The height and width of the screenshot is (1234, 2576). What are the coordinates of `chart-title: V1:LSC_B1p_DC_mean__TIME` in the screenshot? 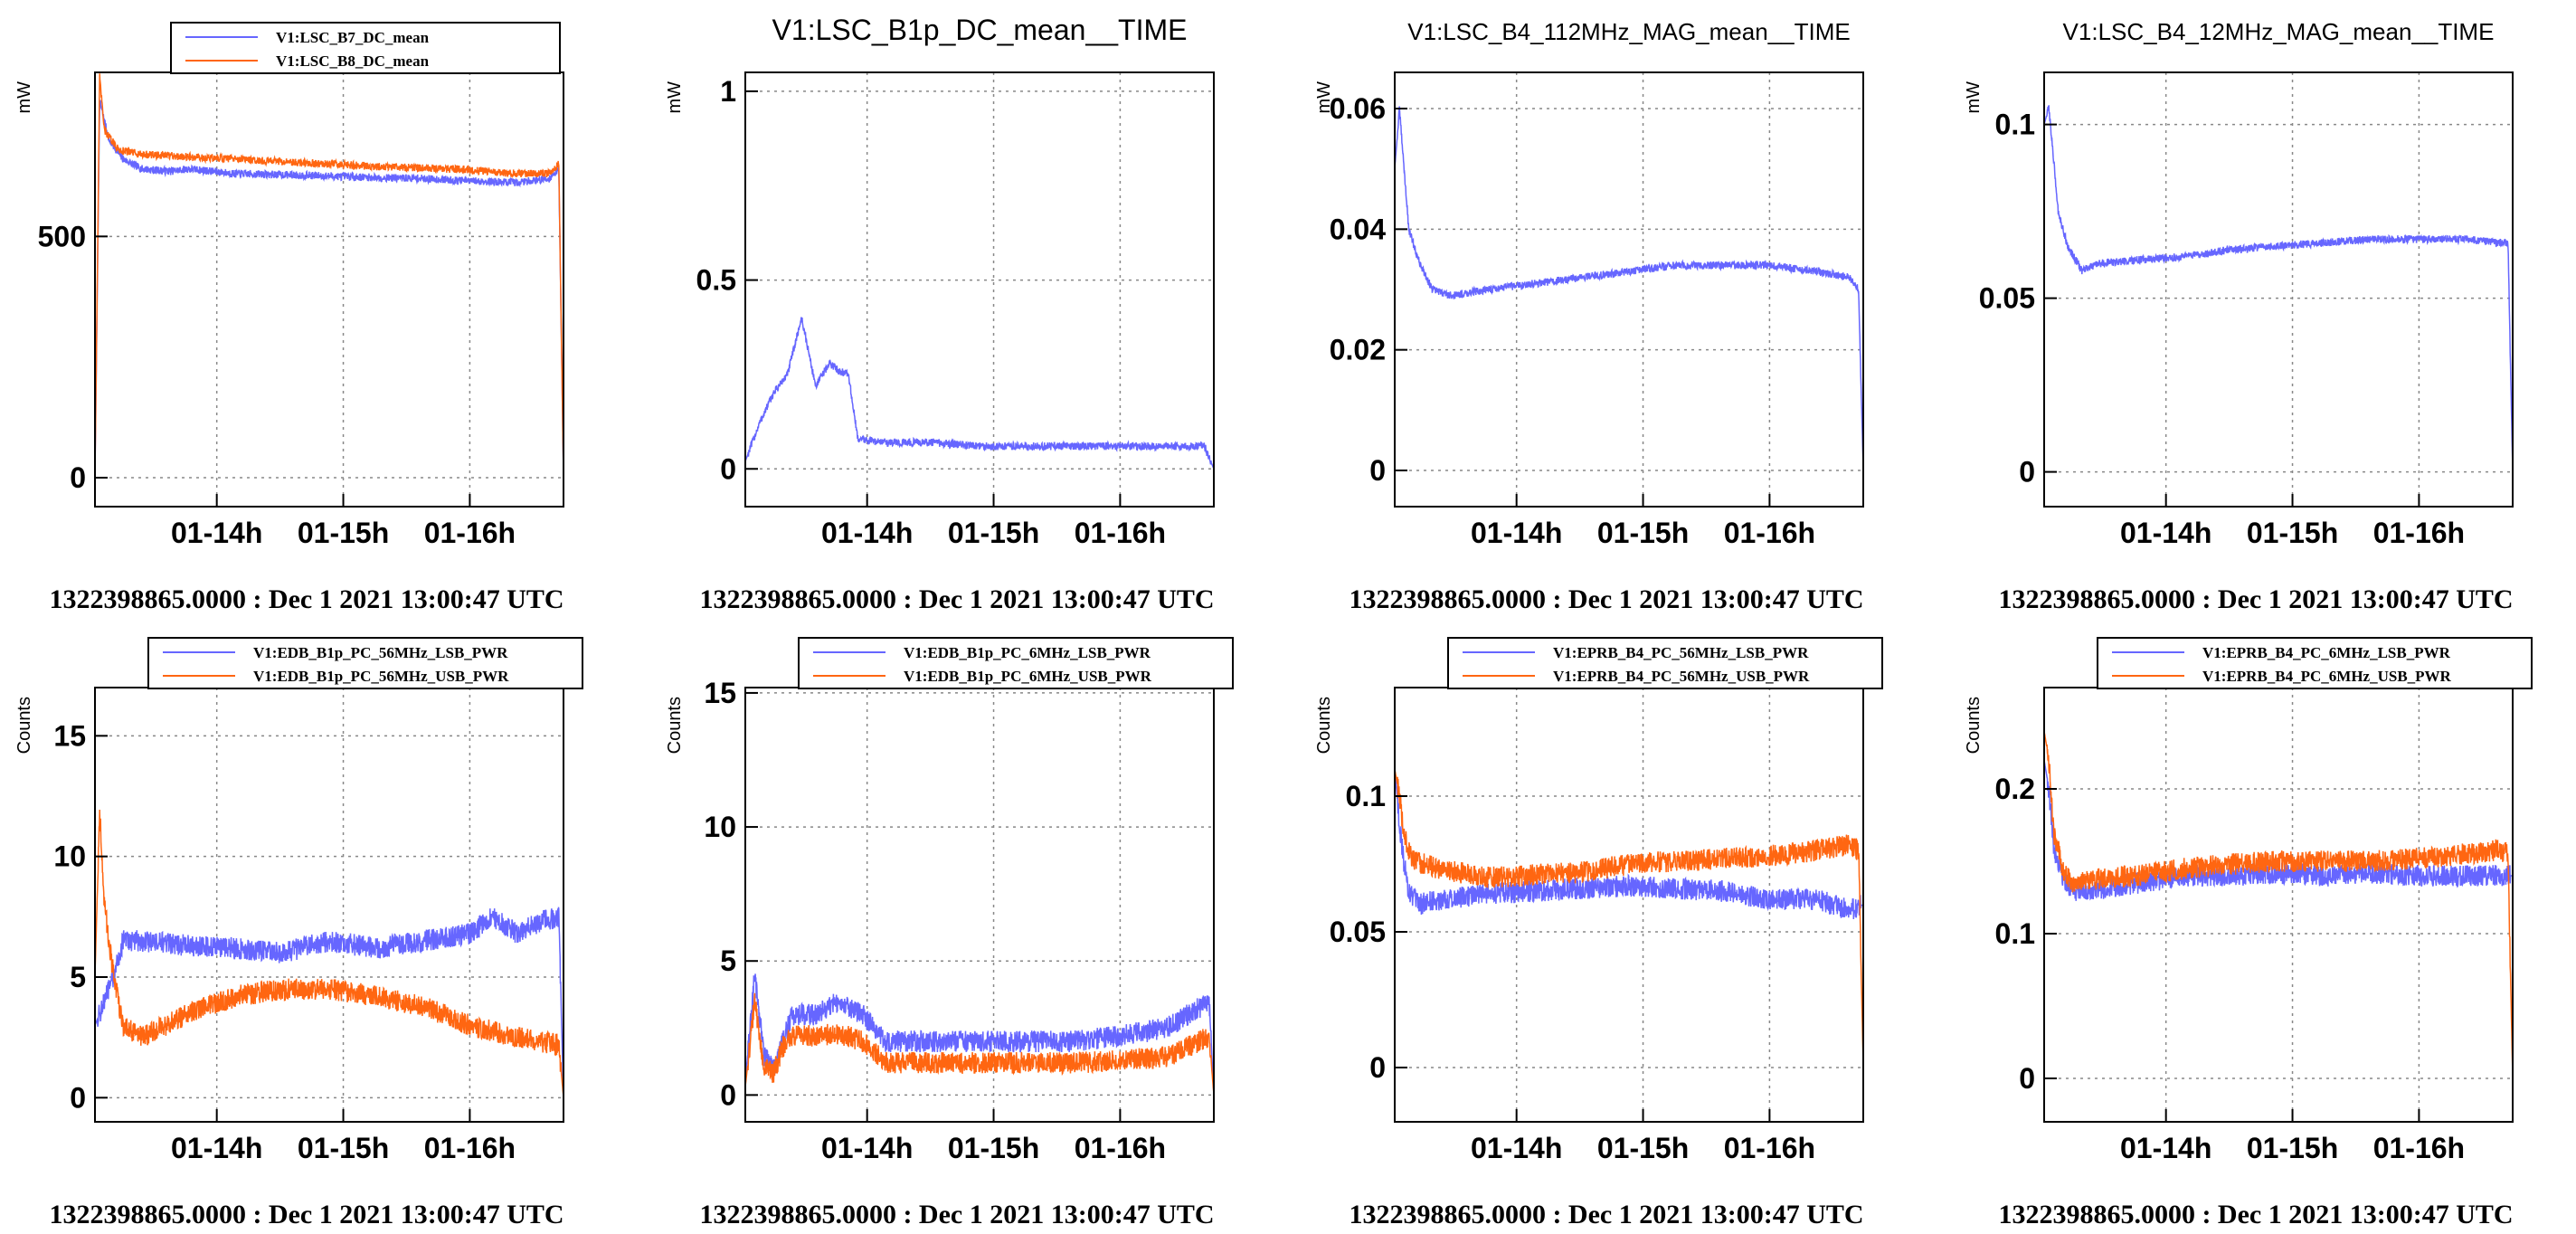 It's located at (980, 30).